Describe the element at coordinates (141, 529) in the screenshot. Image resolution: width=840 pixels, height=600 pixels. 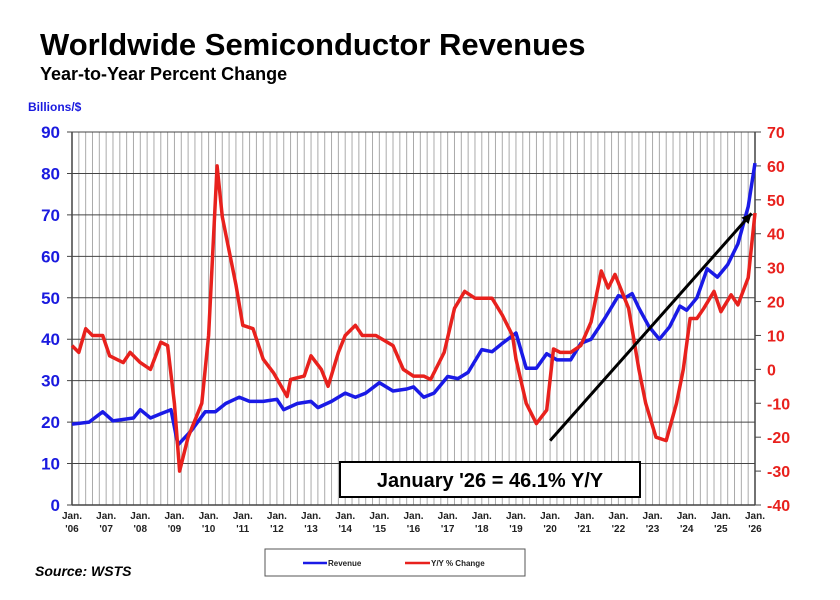
I see `x-tick-label-year: '08` at that location.